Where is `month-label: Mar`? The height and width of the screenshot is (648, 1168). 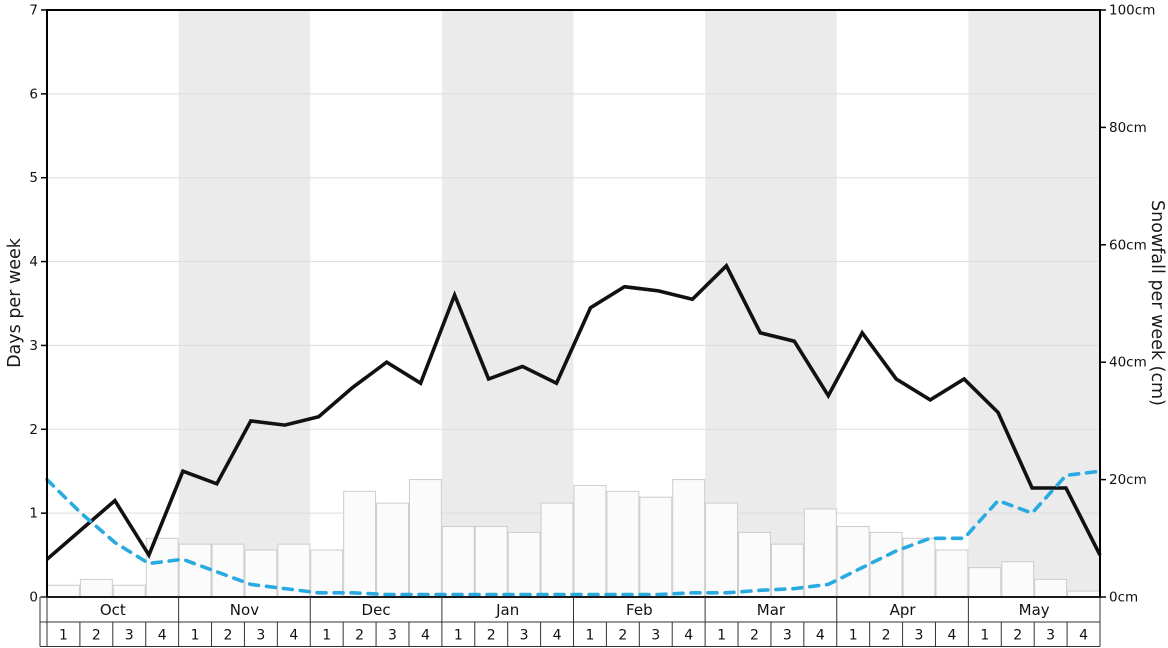
month-label: Mar is located at coordinates (771, 610).